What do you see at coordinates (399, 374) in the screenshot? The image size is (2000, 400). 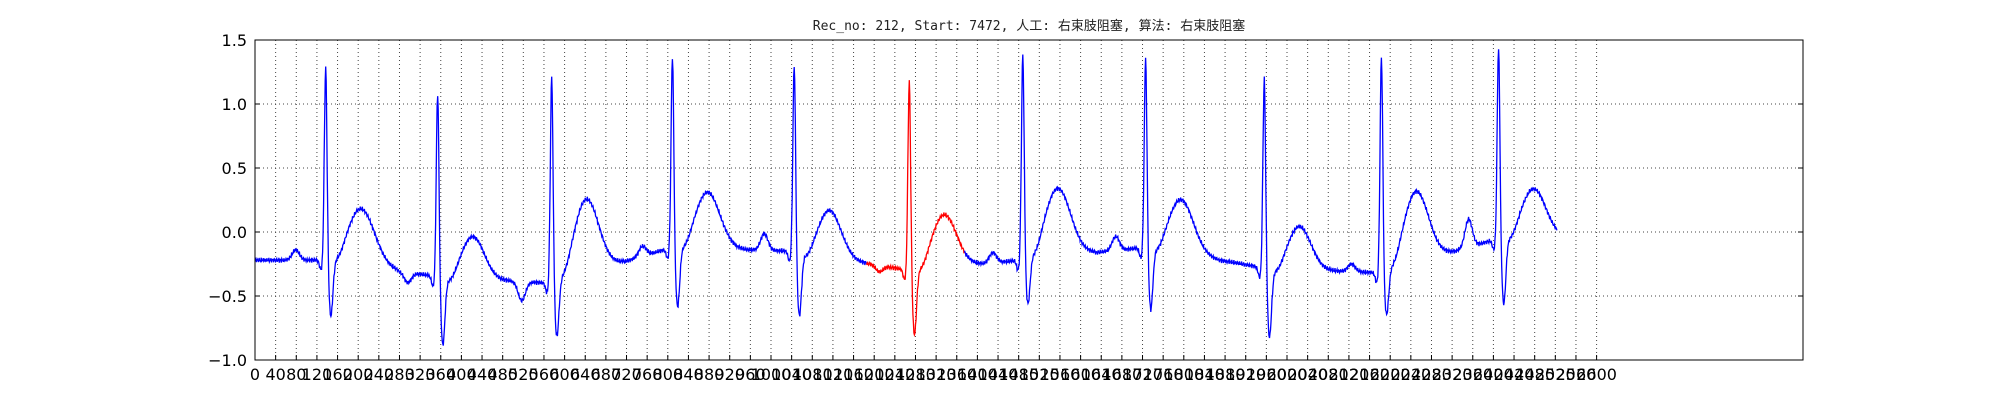 I see `x-tick-label: 280` at bounding box center [399, 374].